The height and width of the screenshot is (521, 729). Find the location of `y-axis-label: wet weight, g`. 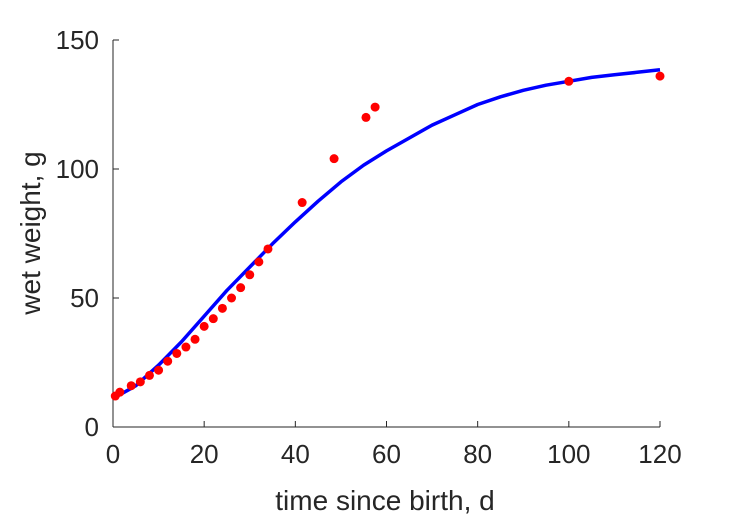

y-axis-label: wet weight, g is located at coordinates (30, 233).